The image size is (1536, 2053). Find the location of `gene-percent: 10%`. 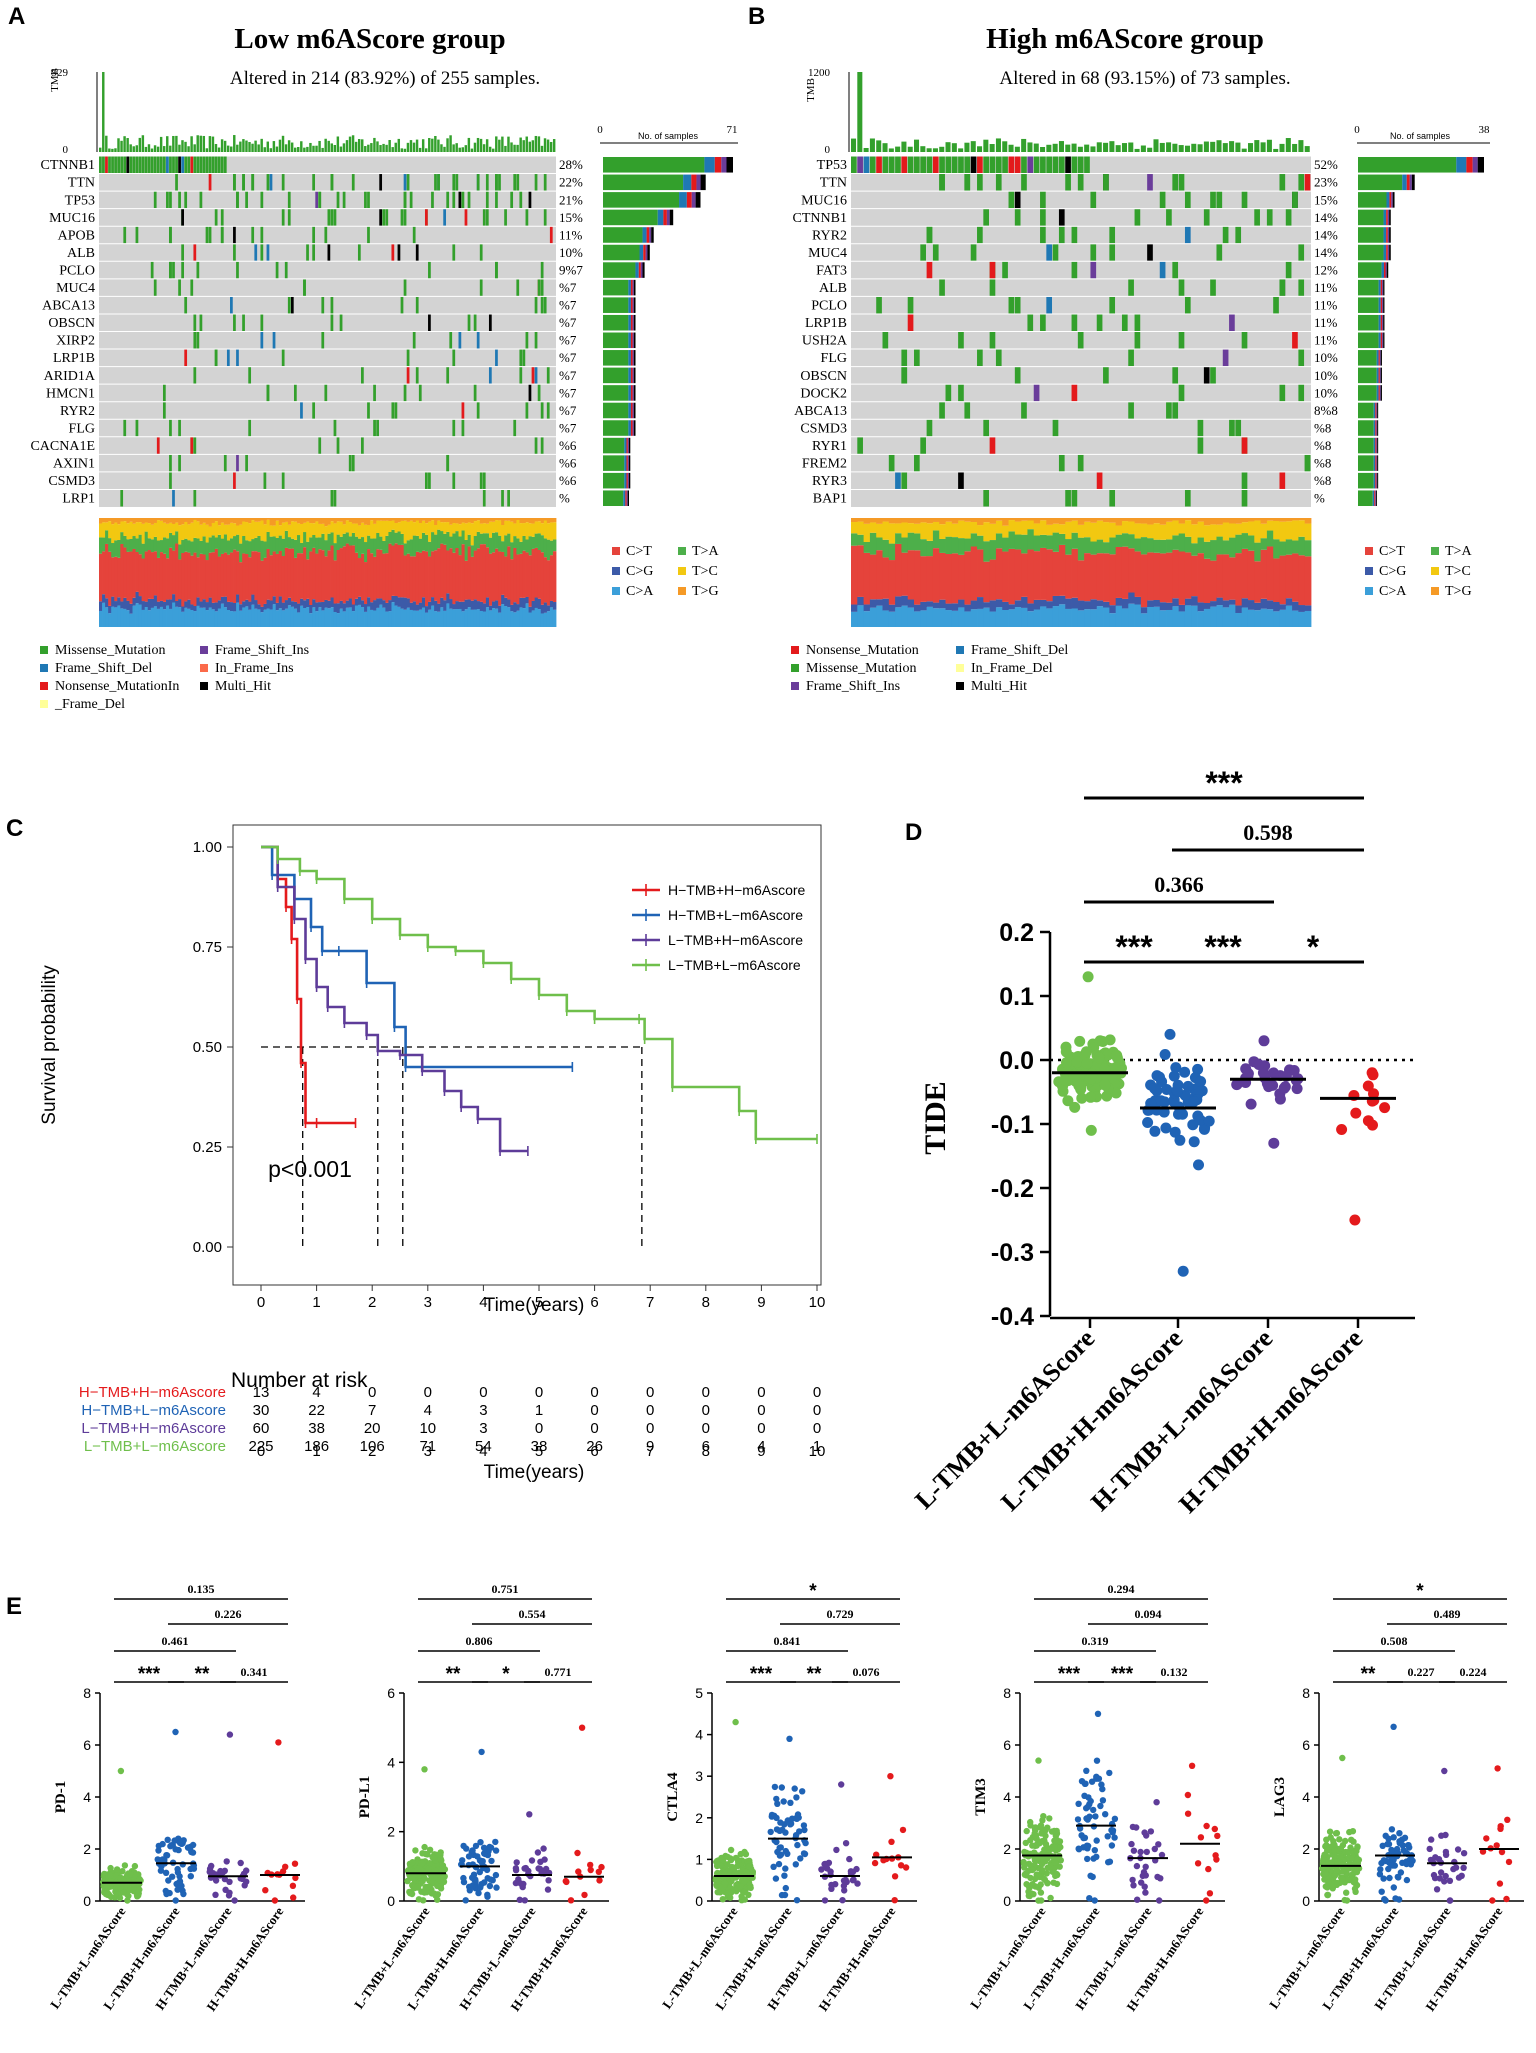

gene-percent: 10% is located at coordinates (1326, 357).